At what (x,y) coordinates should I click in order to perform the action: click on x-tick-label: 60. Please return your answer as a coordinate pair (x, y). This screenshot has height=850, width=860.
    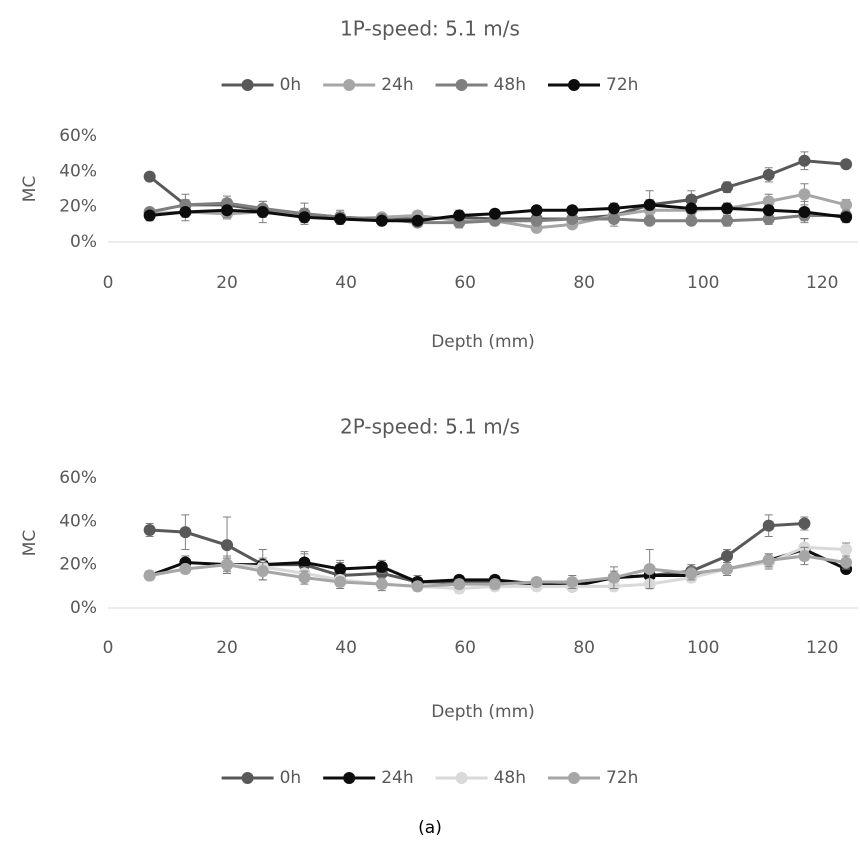
    Looking at the image, I should click on (465, 648).